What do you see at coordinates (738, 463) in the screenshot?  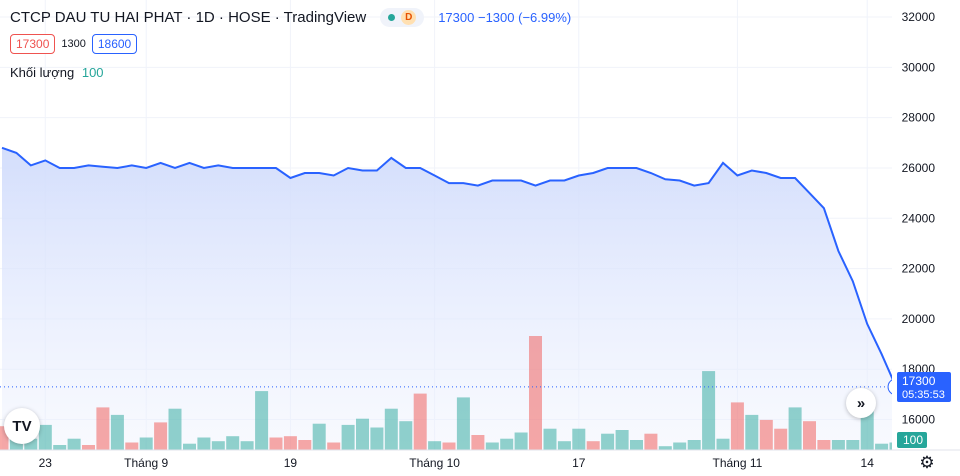 I see `time-tick-label: Tháng 11` at bounding box center [738, 463].